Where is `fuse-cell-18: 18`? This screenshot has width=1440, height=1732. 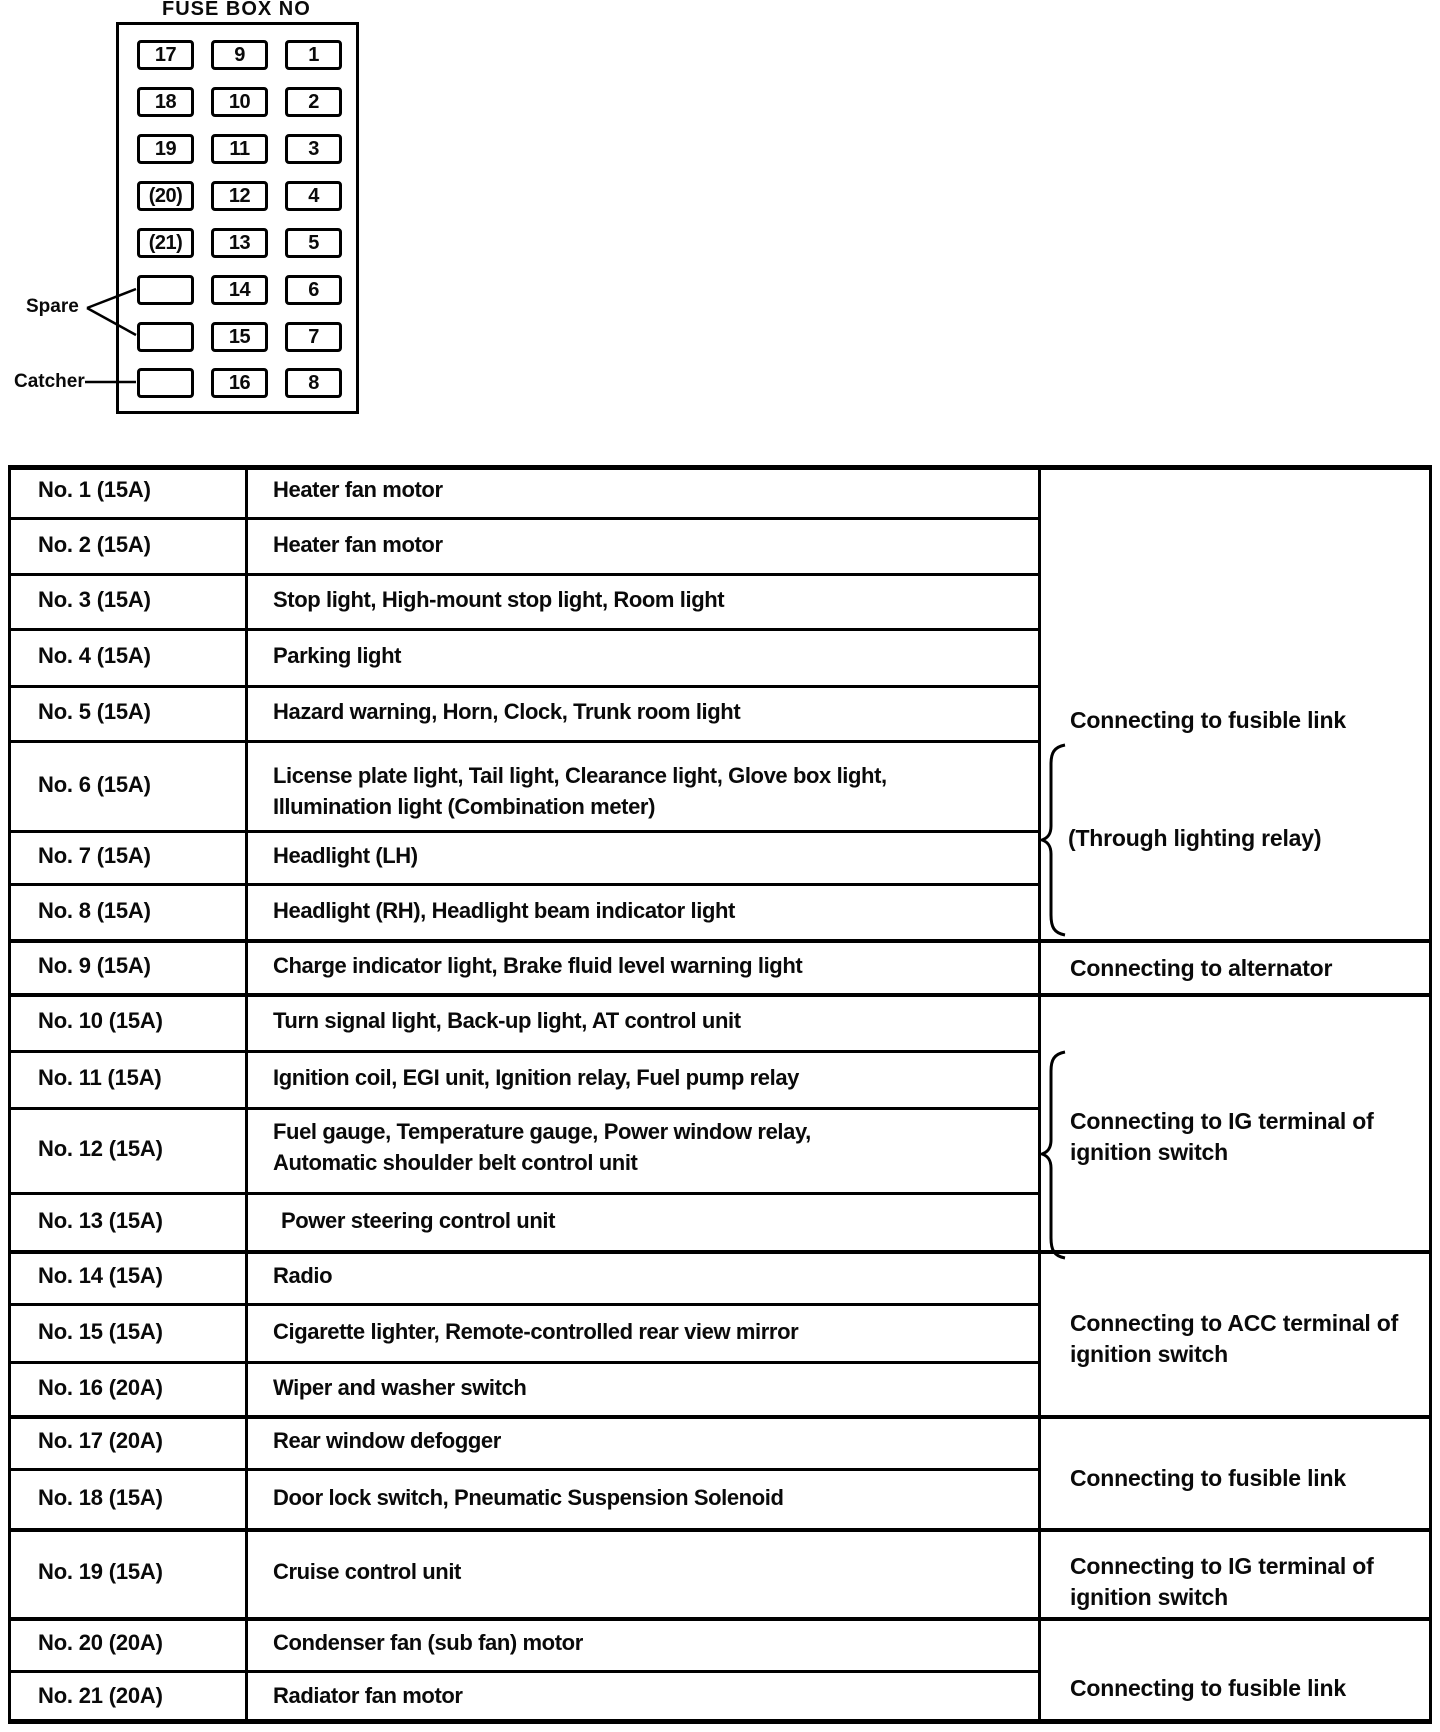 fuse-cell-18: 18 is located at coordinates (165, 102).